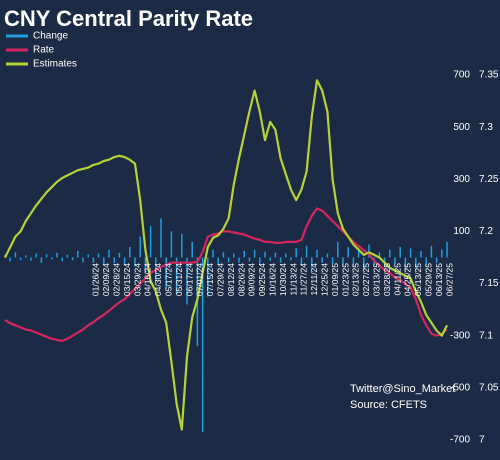 This screenshot has height=460, width=500. What do you see at coordinates (200, 279) in the screenshot?
I see `x-tick-label: 07/01/24` at bounding box center [200, 279].